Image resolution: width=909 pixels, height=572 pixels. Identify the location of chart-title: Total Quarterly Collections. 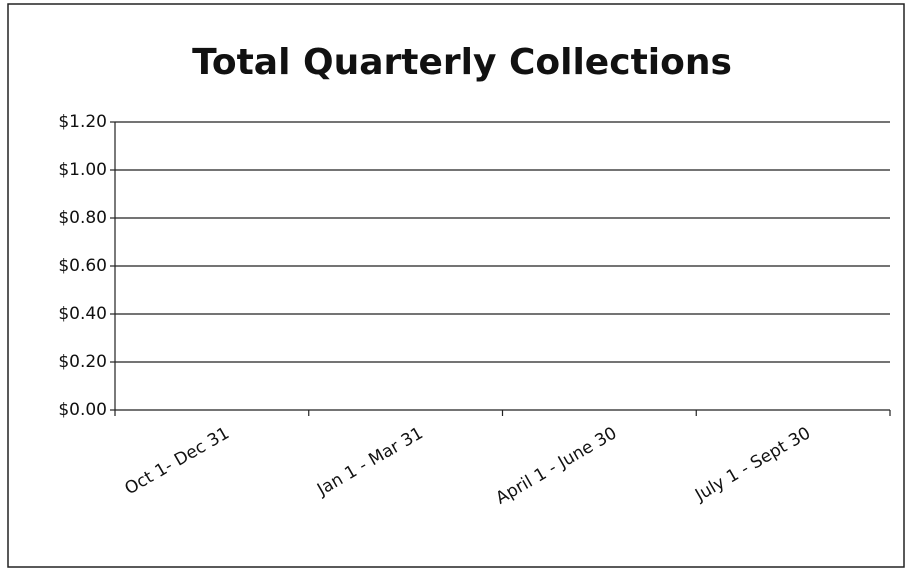
(462, 62).